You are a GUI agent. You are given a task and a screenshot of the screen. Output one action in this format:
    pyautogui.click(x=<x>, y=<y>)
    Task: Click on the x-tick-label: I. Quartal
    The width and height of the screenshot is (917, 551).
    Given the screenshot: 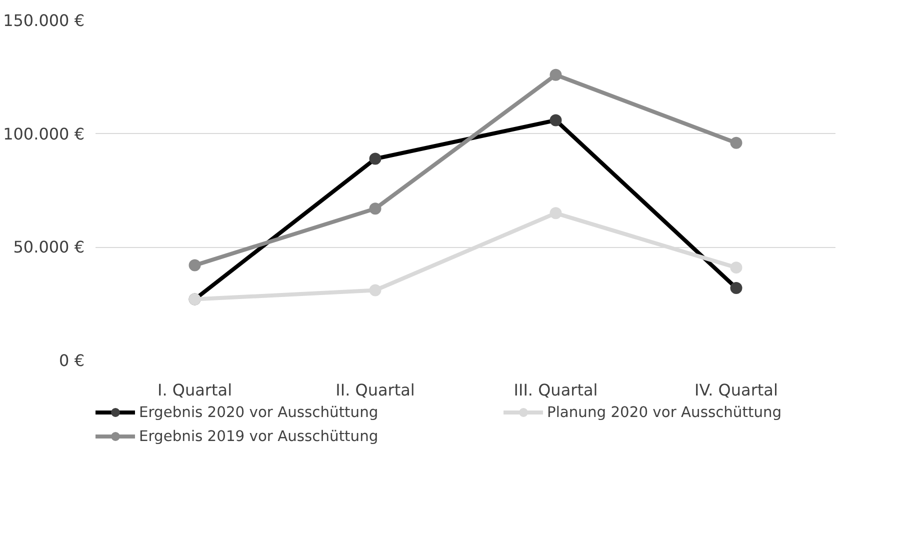 What is the action you would take?
    pyautogui.click(x=195, y=390)
    